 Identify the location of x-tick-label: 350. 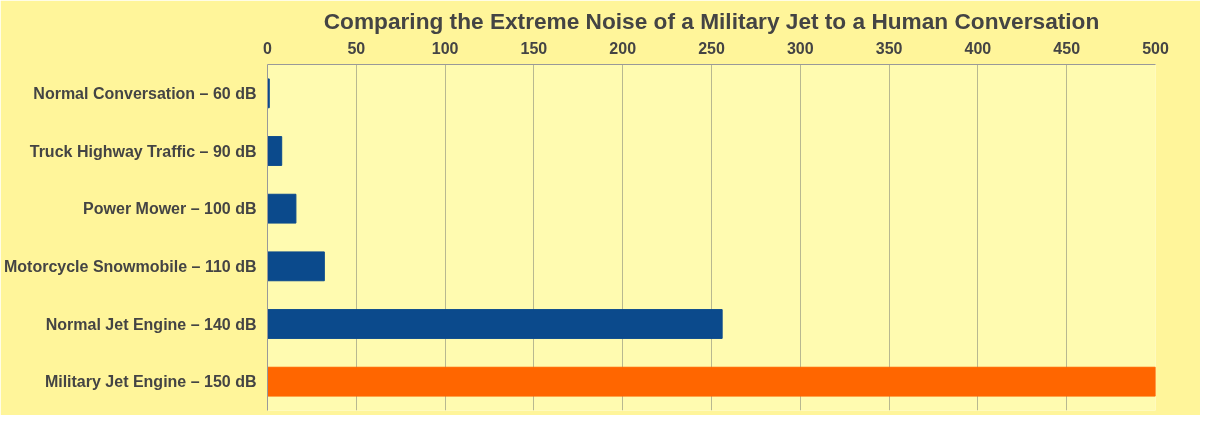
(889, 48).